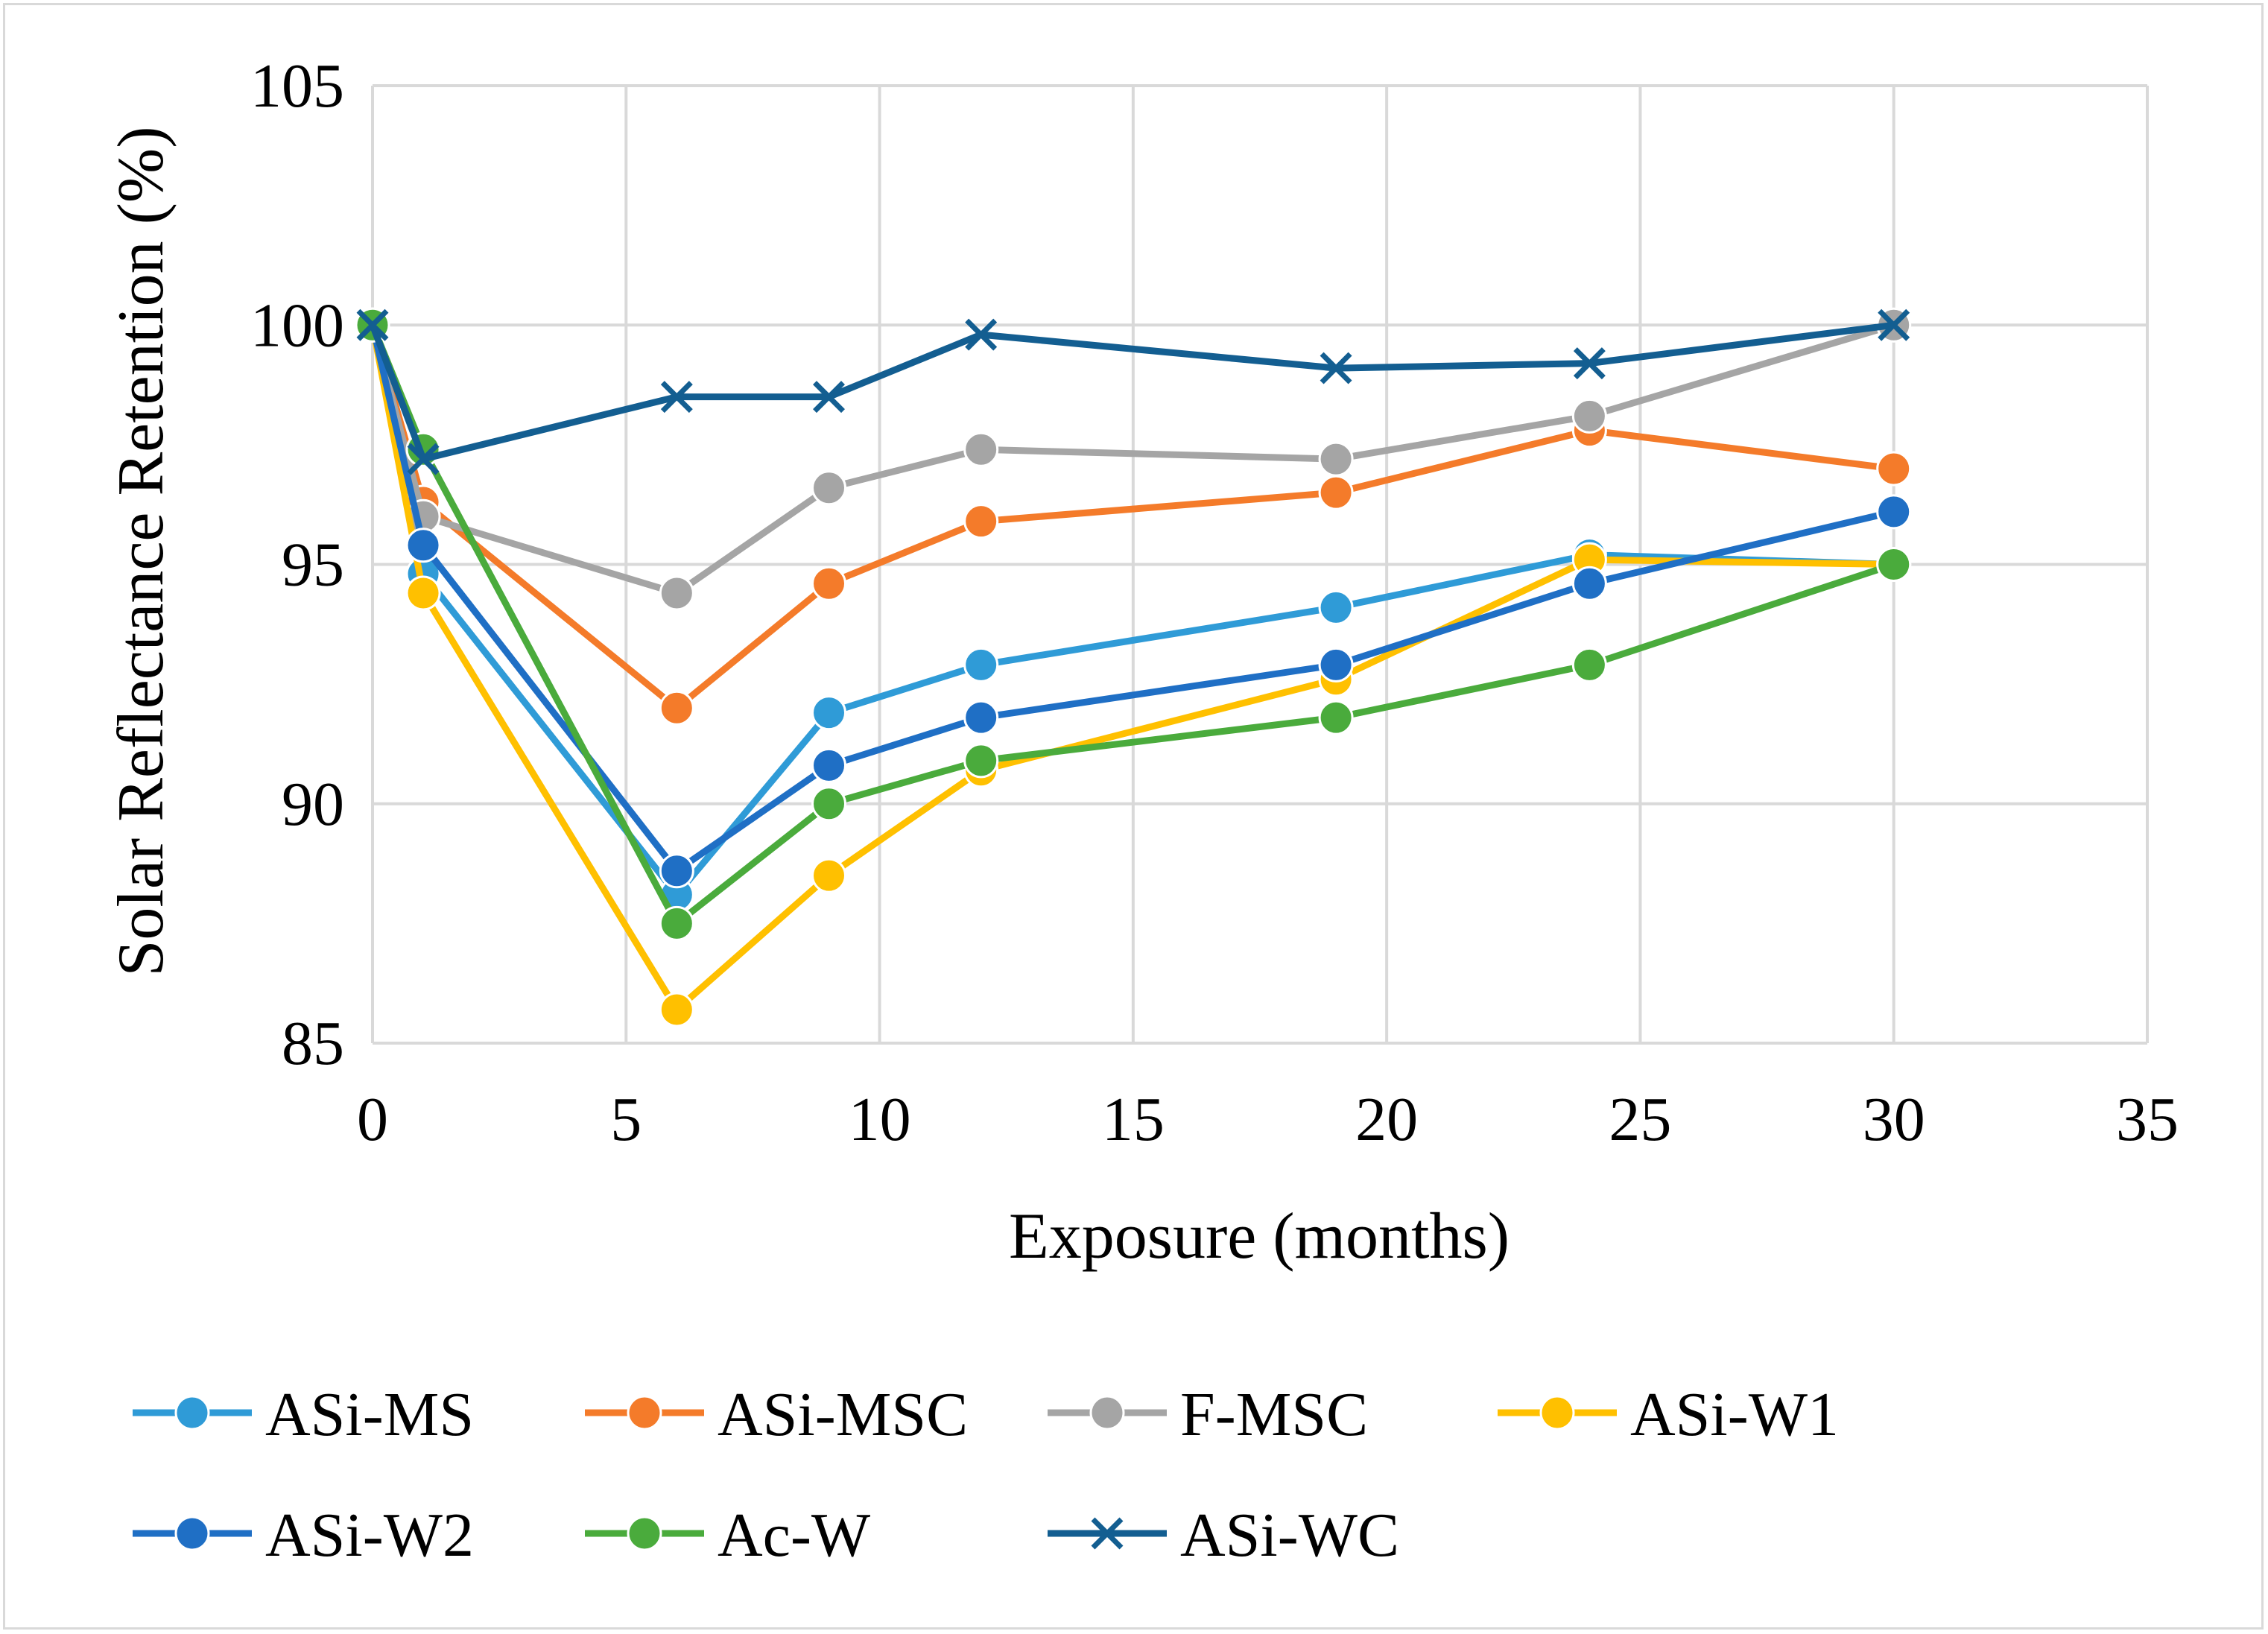 Image resolution: width=2268 pixels, height=1634 pixels. What do you see at coordinates (313, 1043) in the screenshot?
I see `y-tick-label-85: 85` at bounding box center [313, 1043].